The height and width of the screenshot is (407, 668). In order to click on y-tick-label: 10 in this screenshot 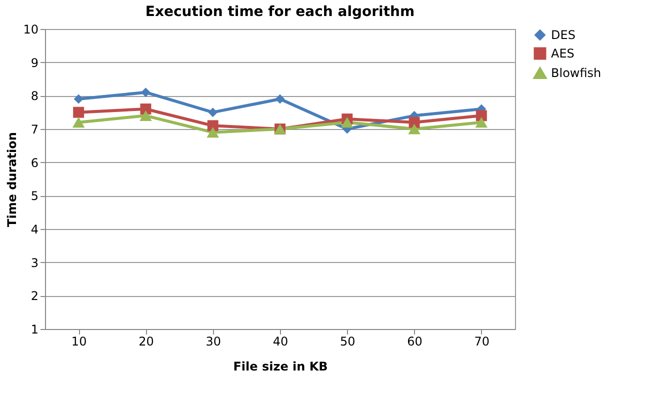, I will do `click(30, 29)`.